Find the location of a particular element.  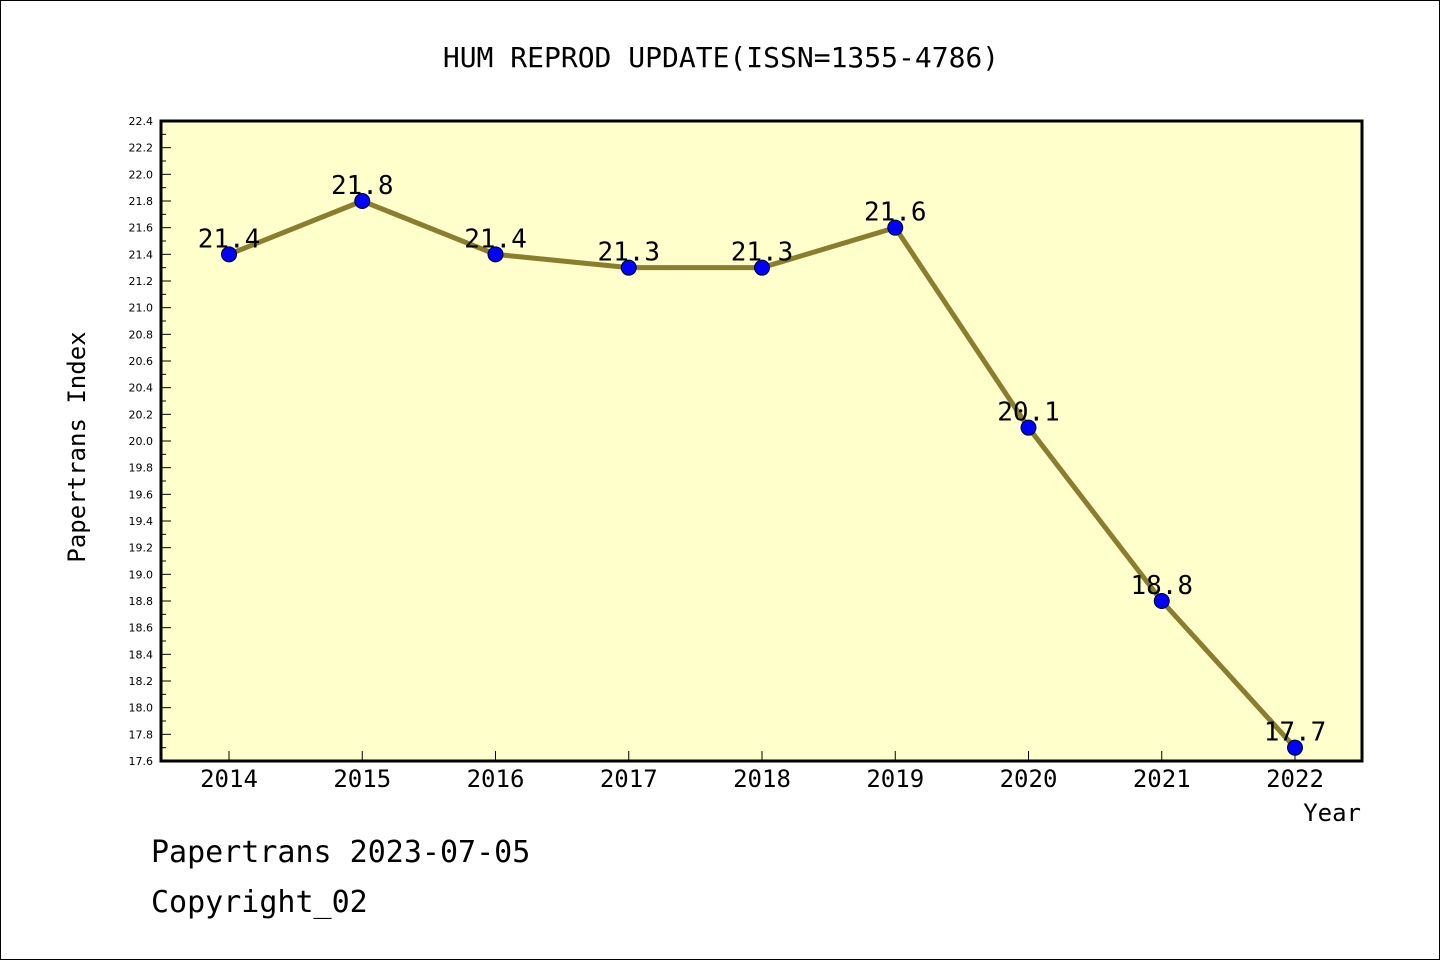

y-tick-label: 22.0 is located at coordinates (141, 174).